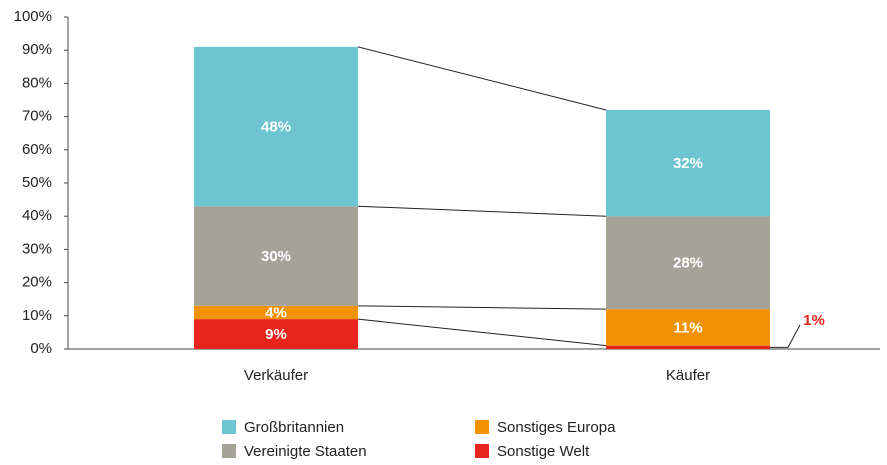 Image resolution: width=887 pixels, height=465 pixels. What do you see at coordinates (294, 427) in the screenshot?
I see `legend-label: Großbritannien` at bounding box center [294, 427].